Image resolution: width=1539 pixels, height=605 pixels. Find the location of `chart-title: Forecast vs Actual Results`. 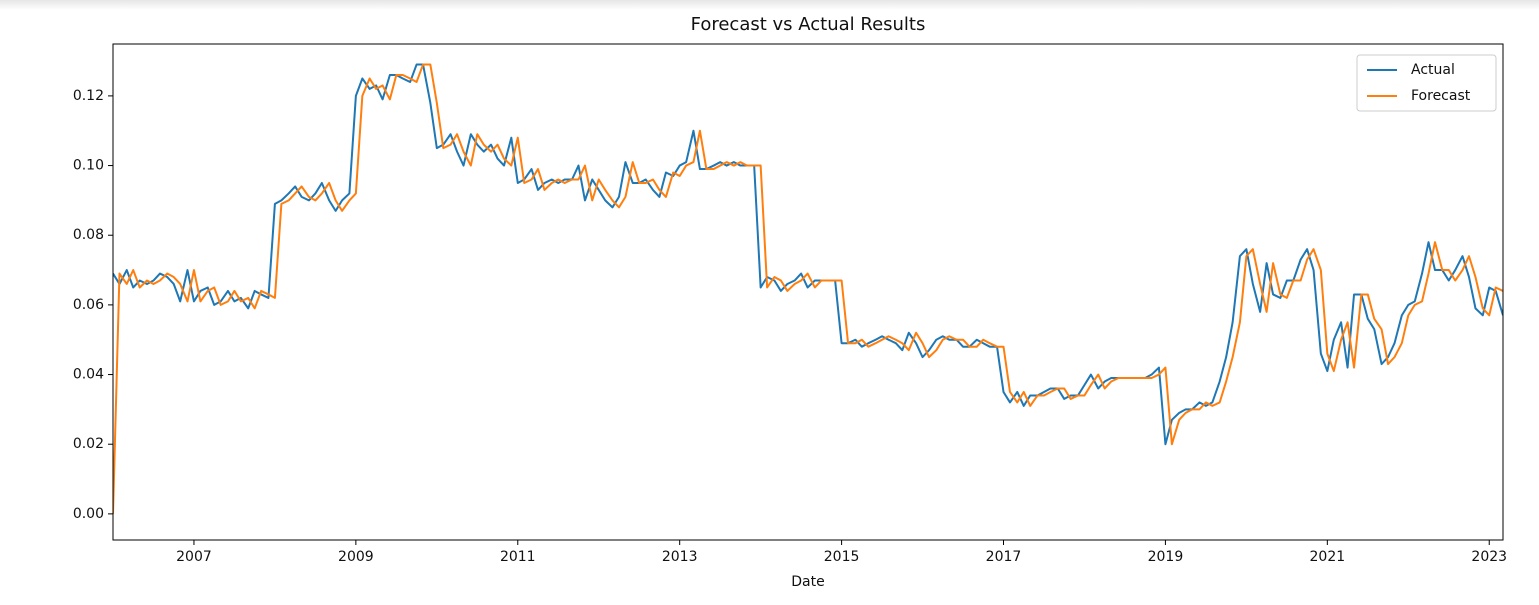

chart-title: Forecast vs Actual Results is located at coordinates (808, 24).